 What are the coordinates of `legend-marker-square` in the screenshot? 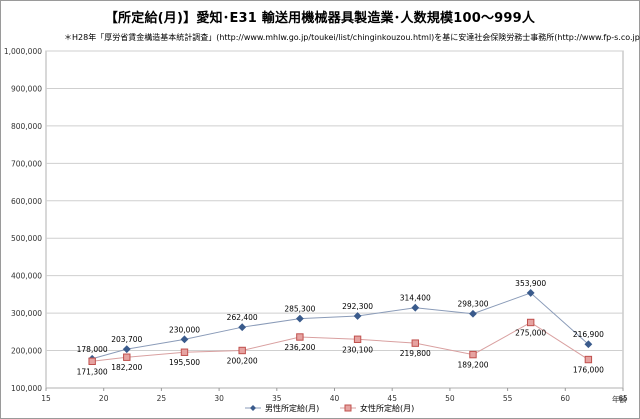 It's located at (348, 408).